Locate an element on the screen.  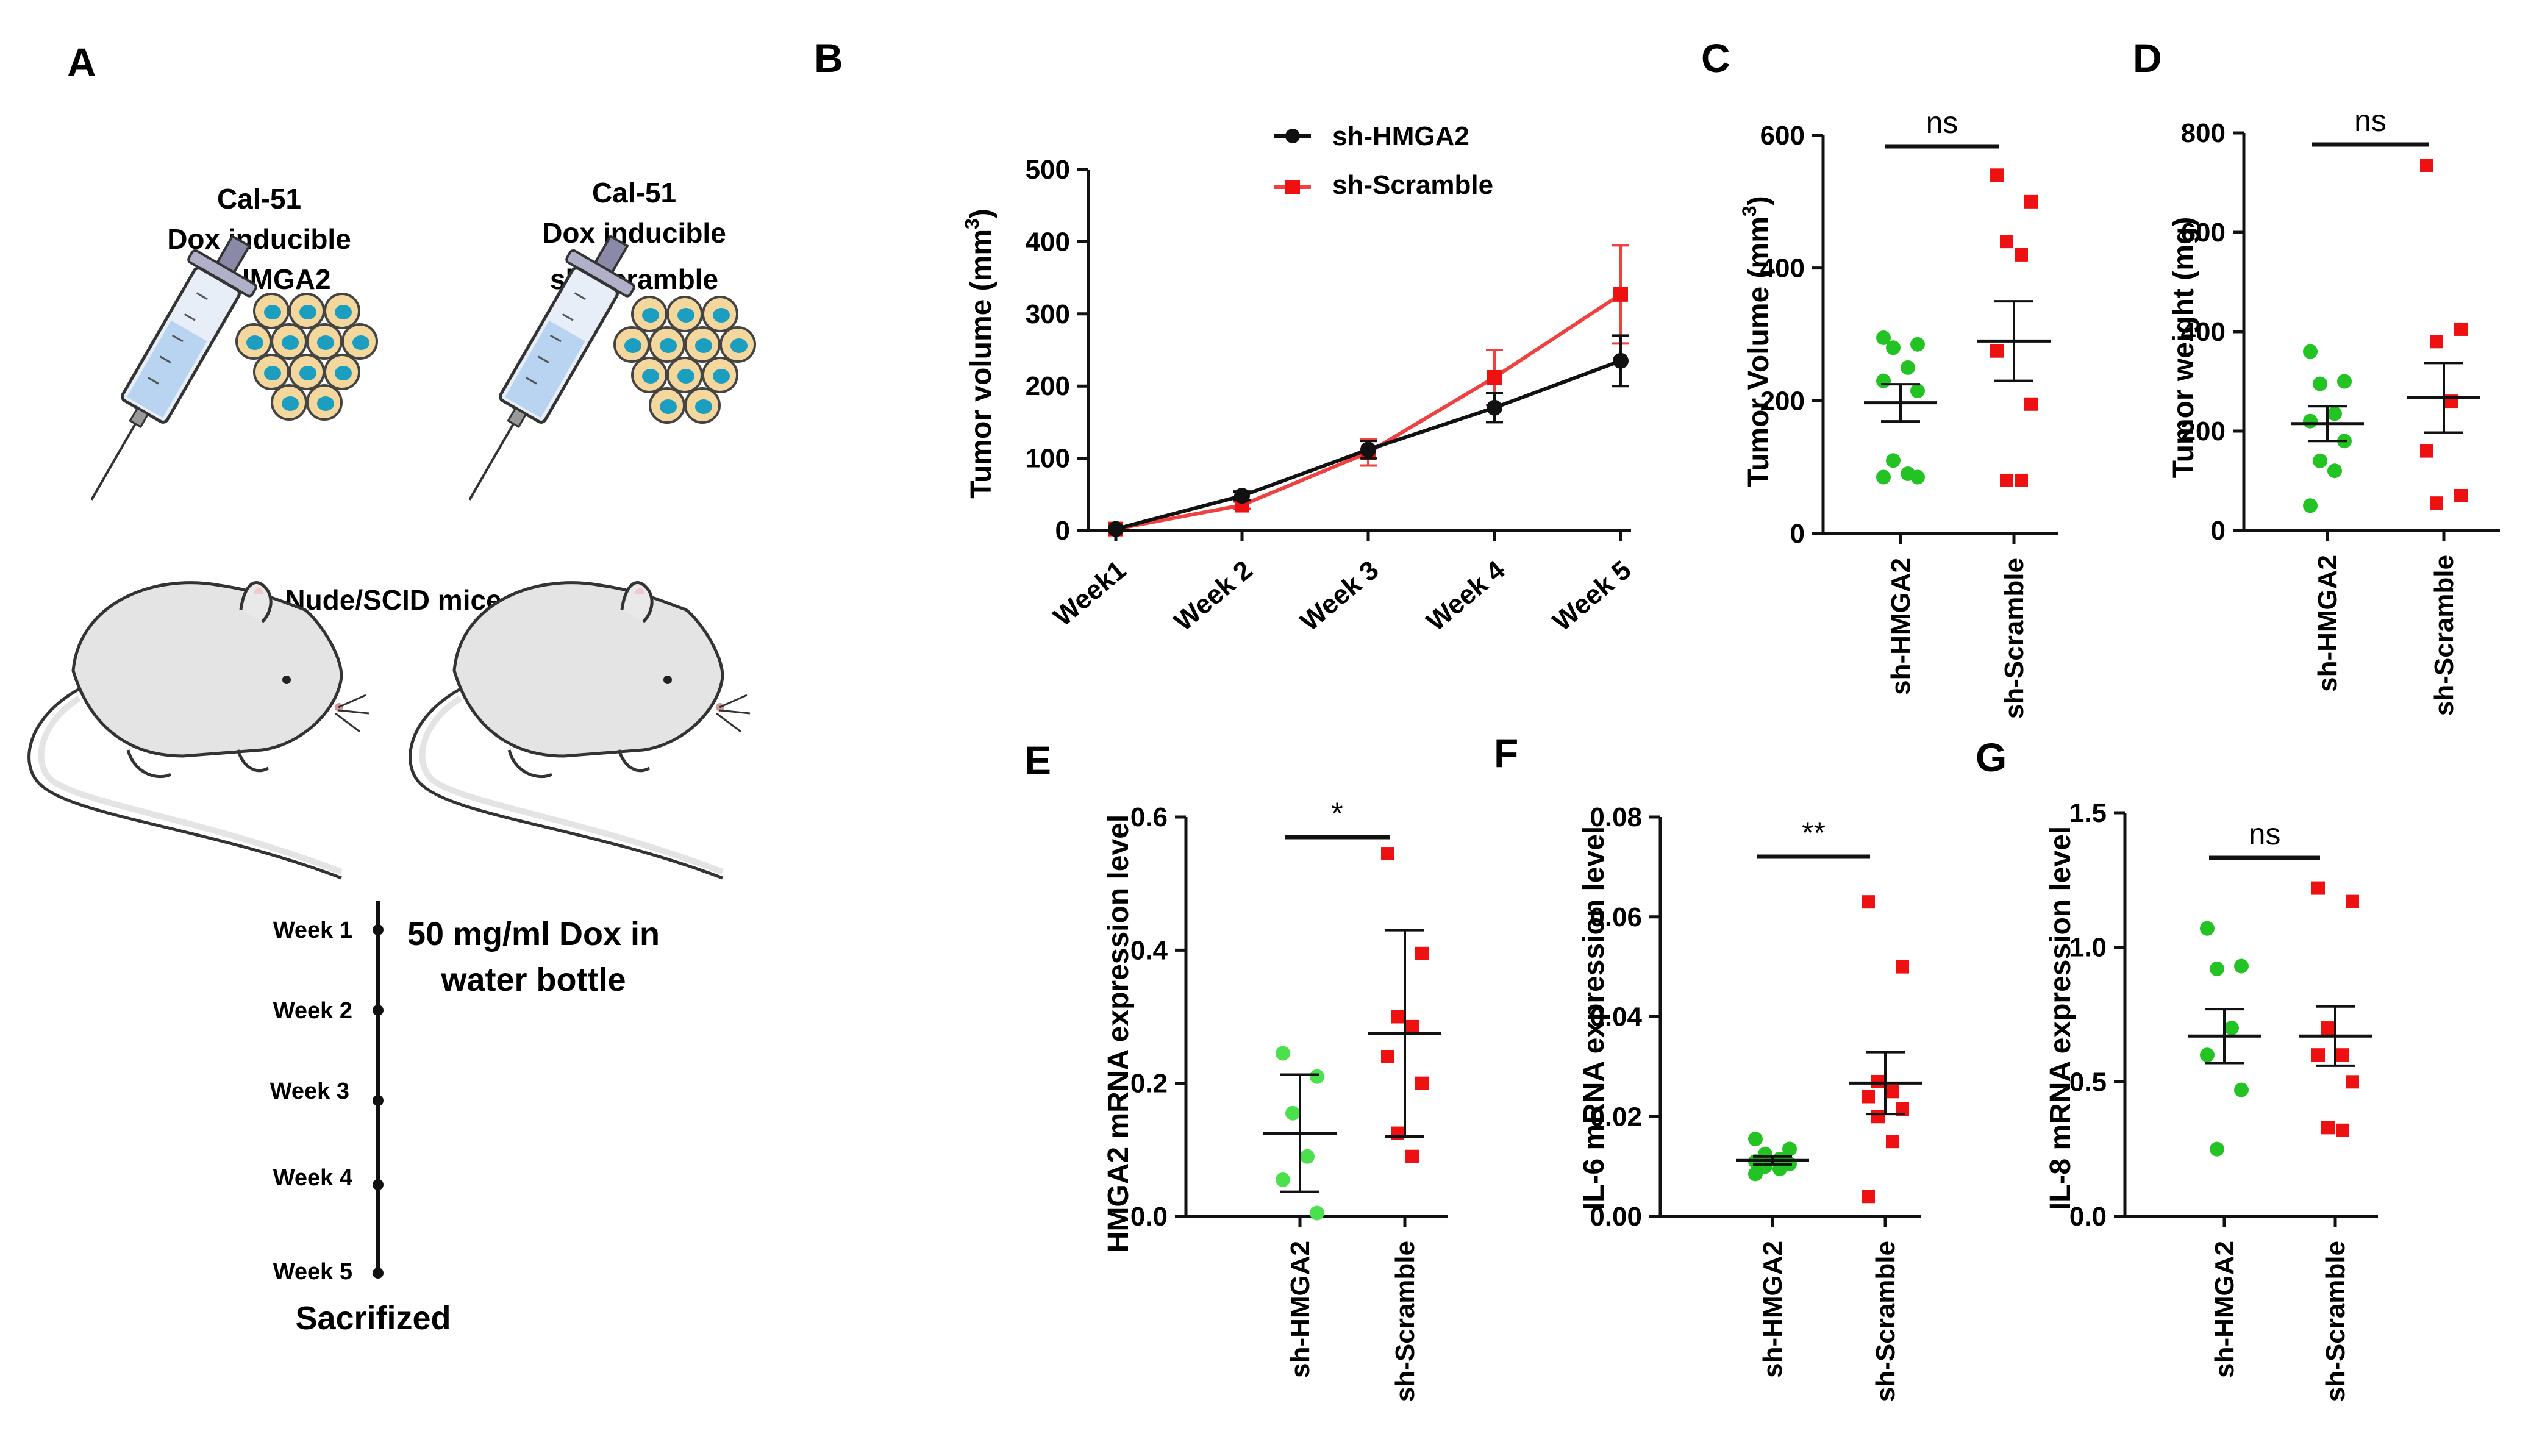
legend-label-sh-hmga2: sh-HMGA2 is located at coordinates (1400, 136).